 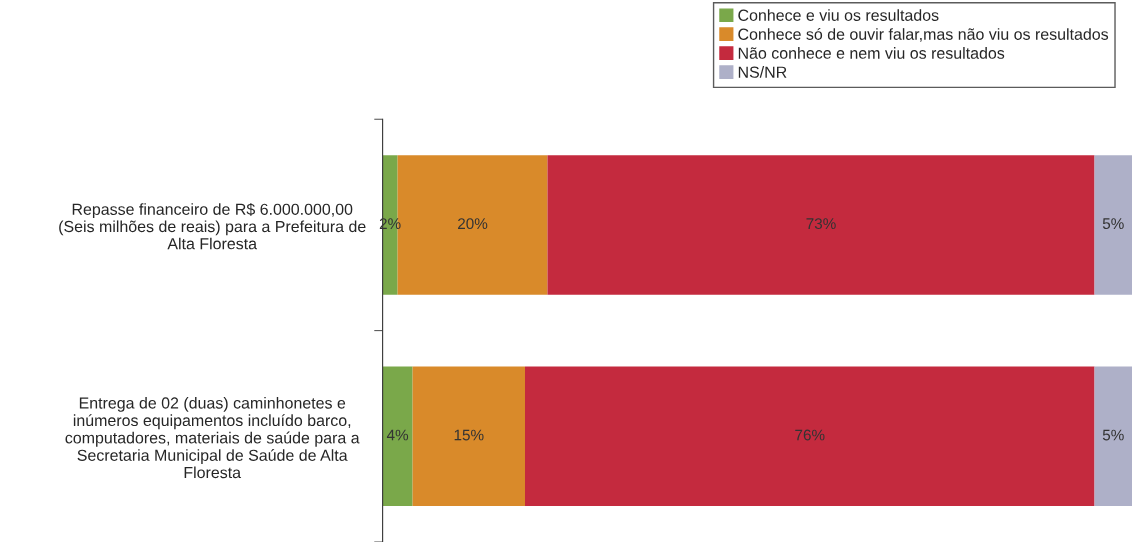 I want to click on y-tick-label: Entrega de 02 (duas) caminhonetes e inúmeros equipamentos incluído barco, computadores, materiais de saúde para a Secretaria Municipal de Saúde de Alta Floresta, so click(x=212, y=437).